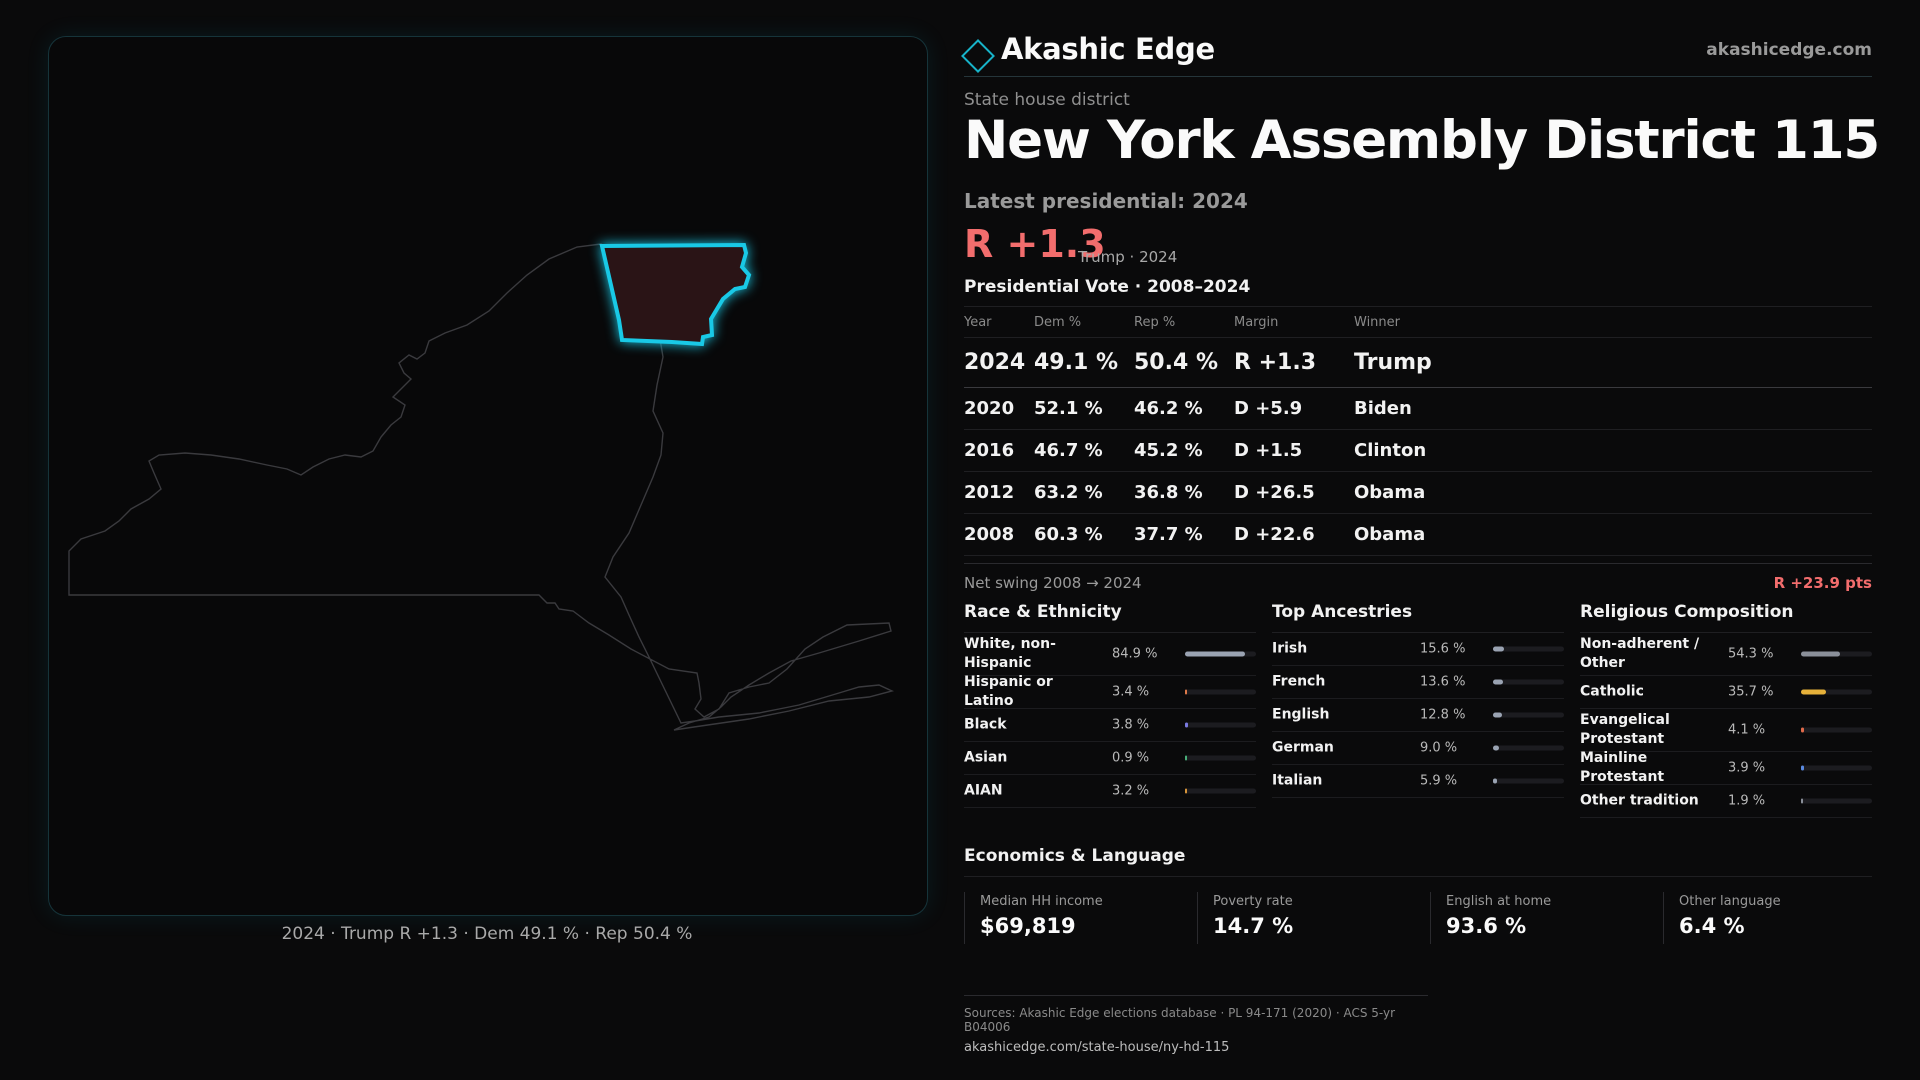  I want to click on page-title: New York Assembly District 115, so click(1422, 140).